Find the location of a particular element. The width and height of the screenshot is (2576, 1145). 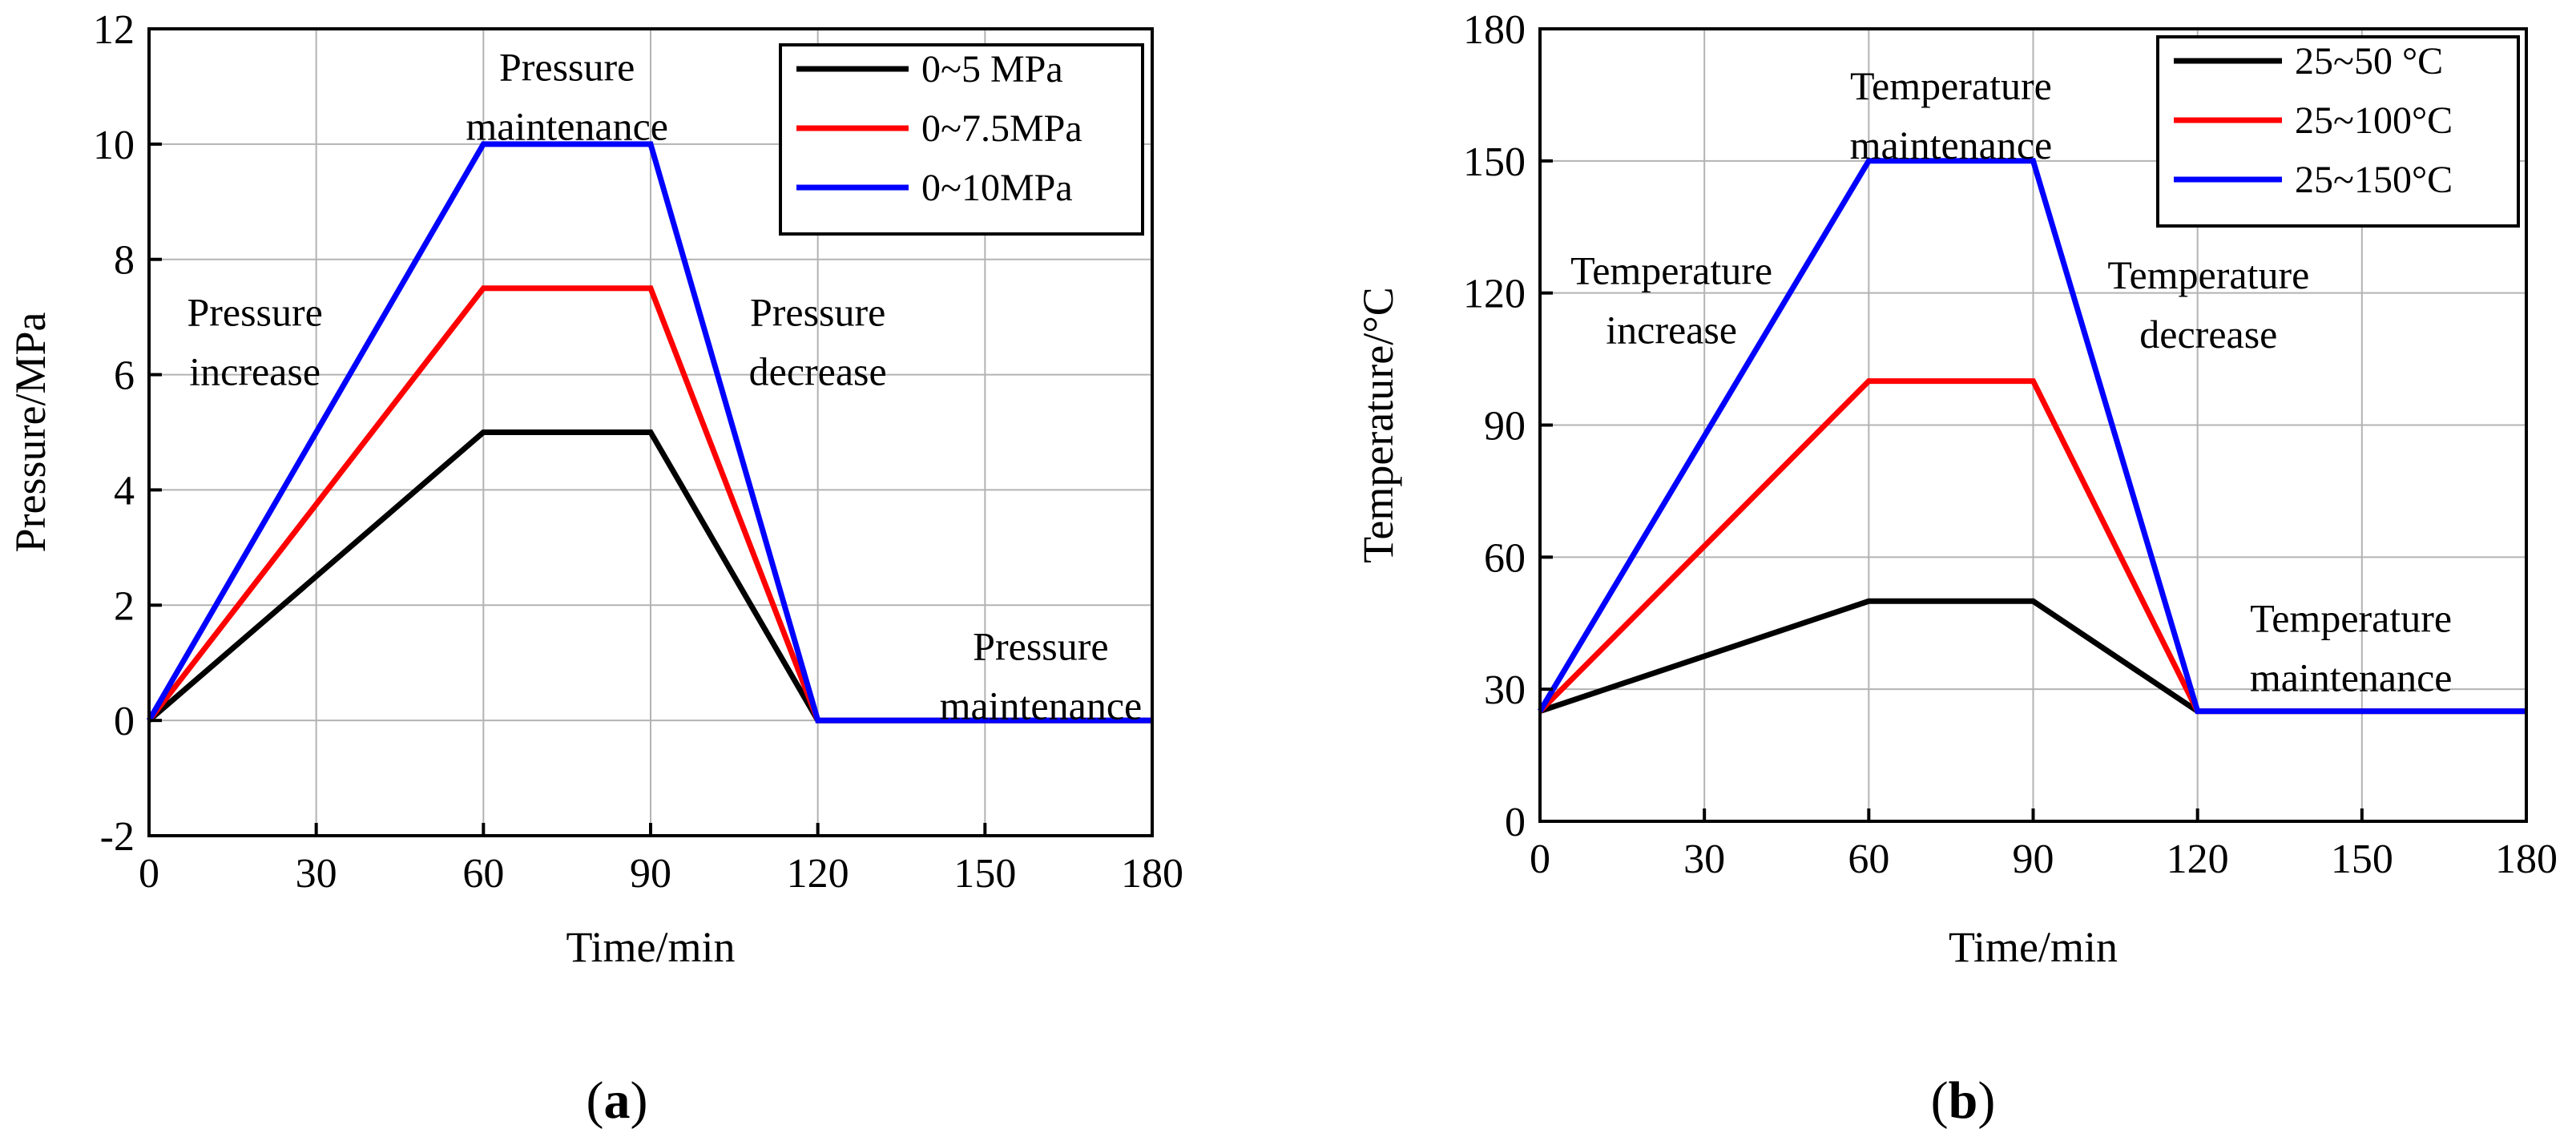

temperature-y-tick-label-2: 60 is located at coordinates (1505, 558).